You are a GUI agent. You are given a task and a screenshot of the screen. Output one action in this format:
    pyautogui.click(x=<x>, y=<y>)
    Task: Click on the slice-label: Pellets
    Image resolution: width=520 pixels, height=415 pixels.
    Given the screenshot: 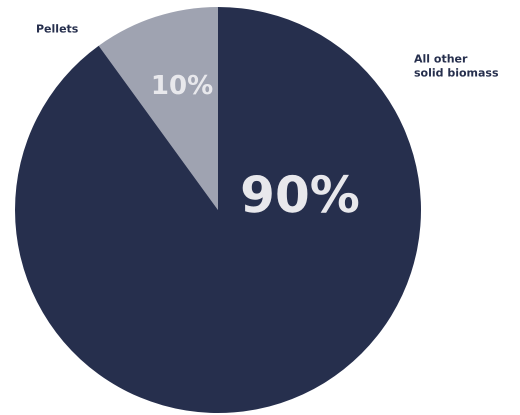 What is the action you would take?
    pyautogui.click(x=57, y=29)
    